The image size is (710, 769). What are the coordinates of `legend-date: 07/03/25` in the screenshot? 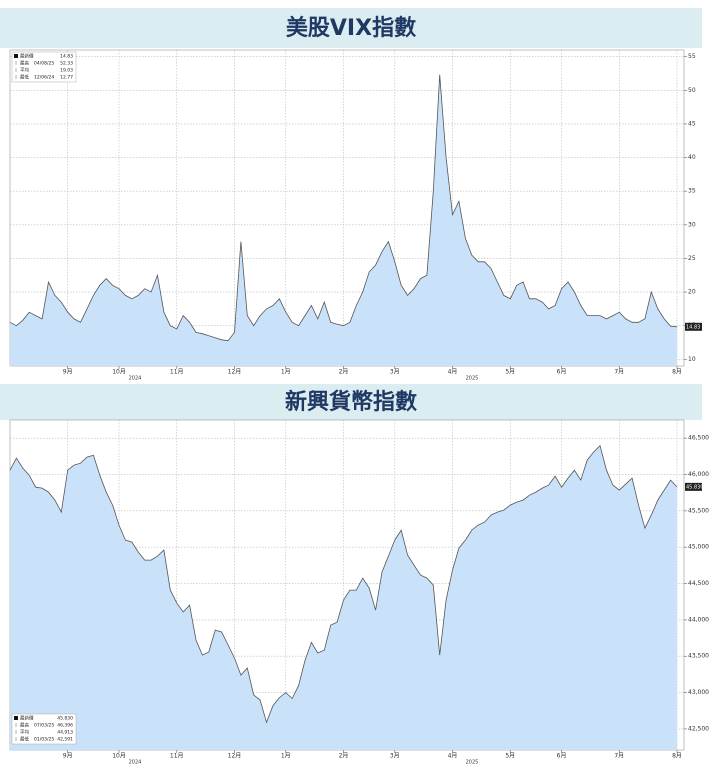 It's located at (44, 726).